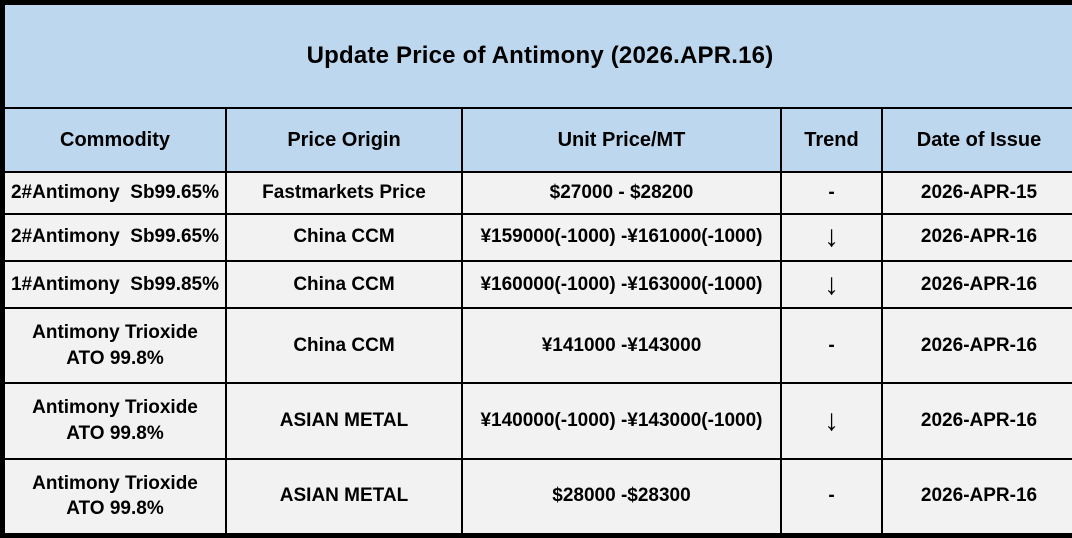 The image size is (1072, 538). Describe the element at coordinates (831, 140) in the screenshot. I see `column-header-trend: Trend` at that location.